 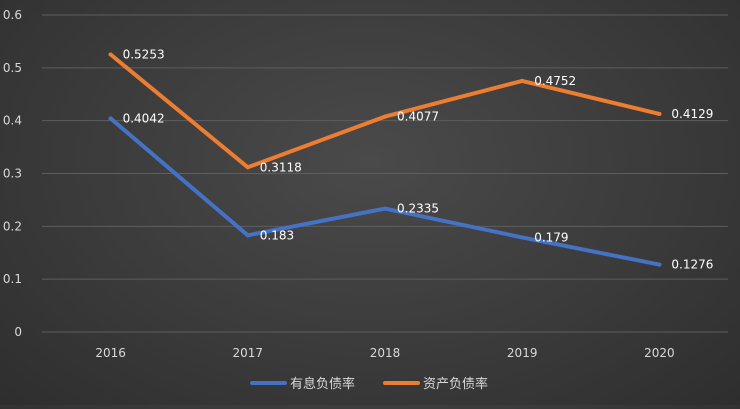 I want to click on data-label: 0.4752, so click(x=555, y=81).